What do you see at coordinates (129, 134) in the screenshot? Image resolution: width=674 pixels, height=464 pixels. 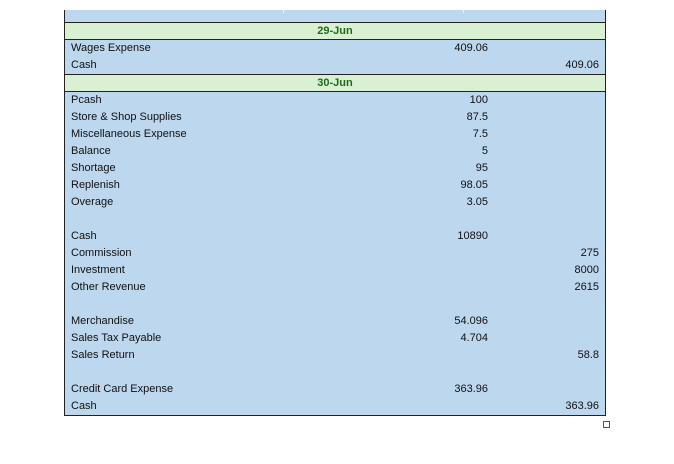 I see `account-cell: Miscellaneous Expense` at bounding box center [129, 134].